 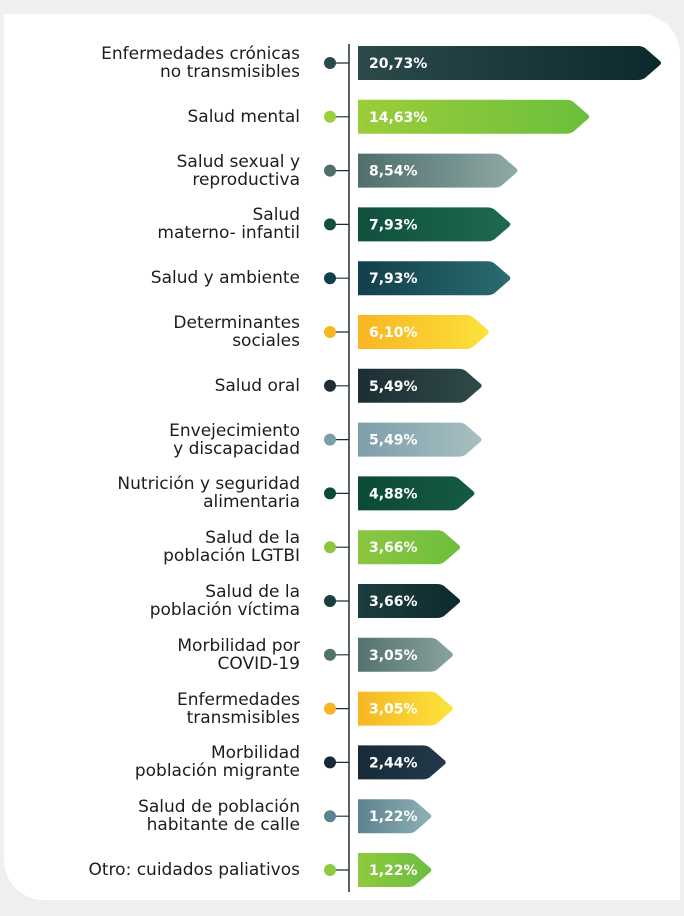 I want to click on category-label: Salud mental, so click(x=243, y=116).